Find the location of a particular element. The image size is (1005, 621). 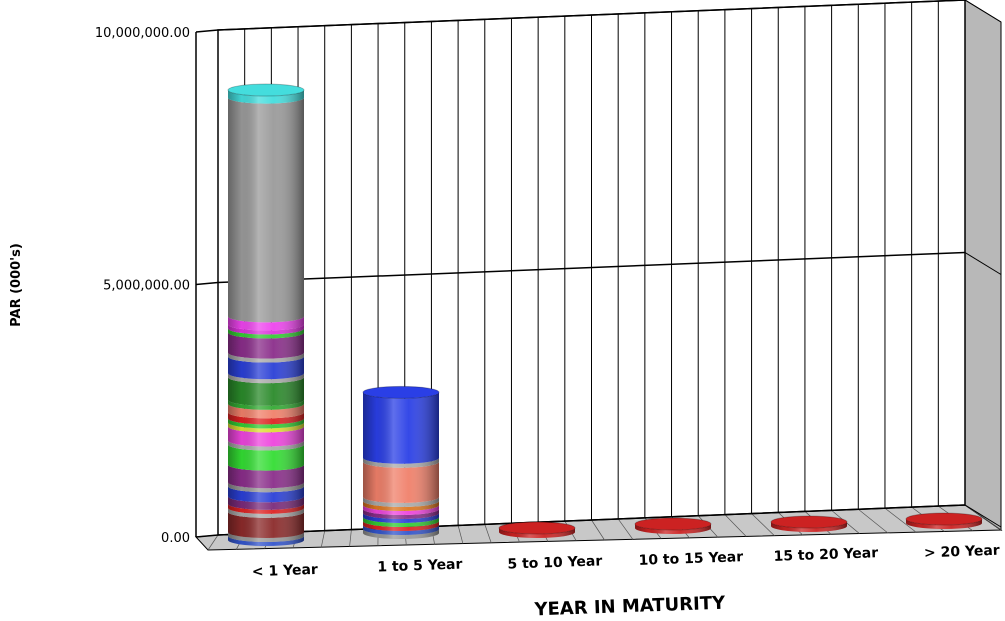

x-category-label: 10 to 15 Year is located at coordinates (690, 559).